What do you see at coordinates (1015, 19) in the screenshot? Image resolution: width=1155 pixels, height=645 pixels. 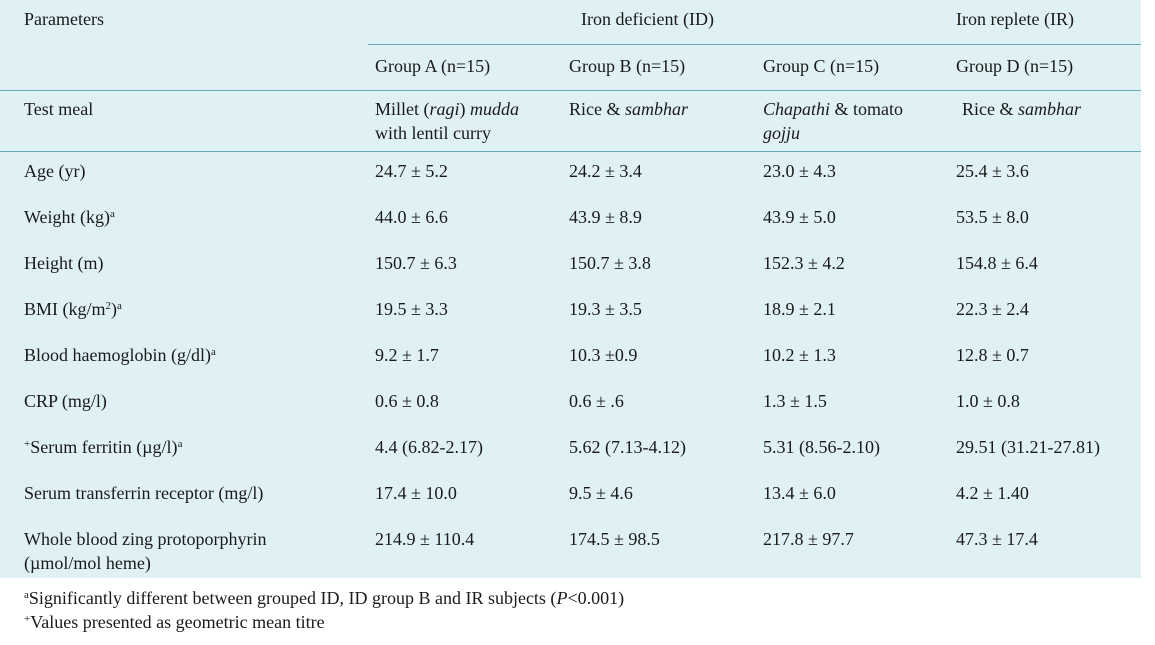 I see `header-iron-replete: Iron replete (IR)` at bounding box center [1015, 19].